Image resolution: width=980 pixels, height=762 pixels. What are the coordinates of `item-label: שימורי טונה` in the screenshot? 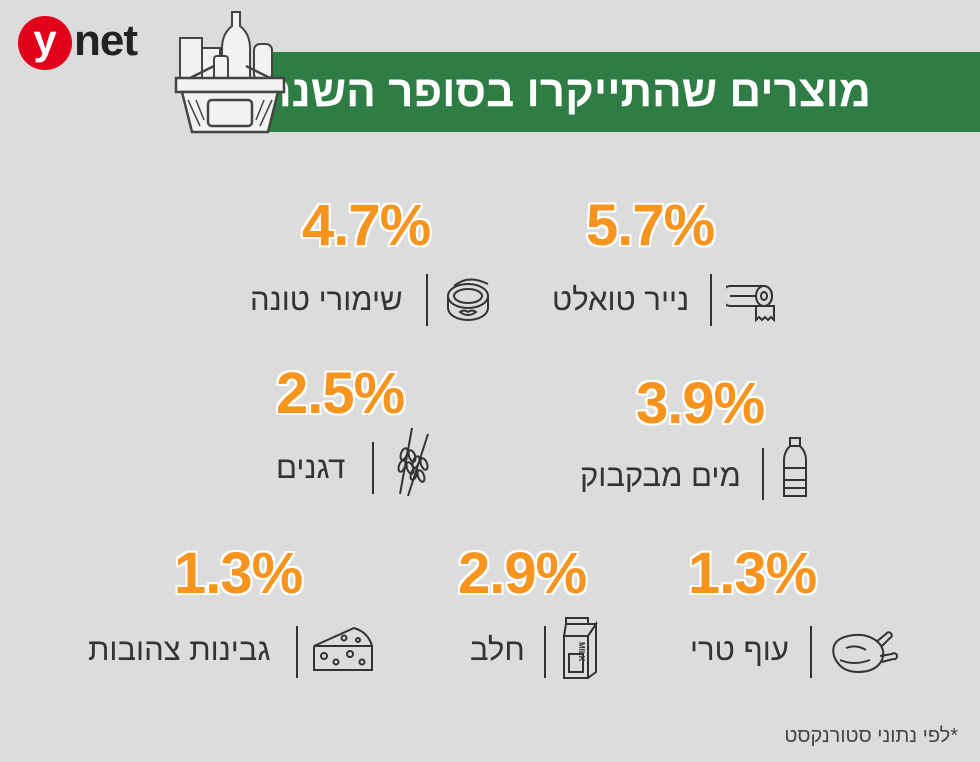 It's located at (326, 299).